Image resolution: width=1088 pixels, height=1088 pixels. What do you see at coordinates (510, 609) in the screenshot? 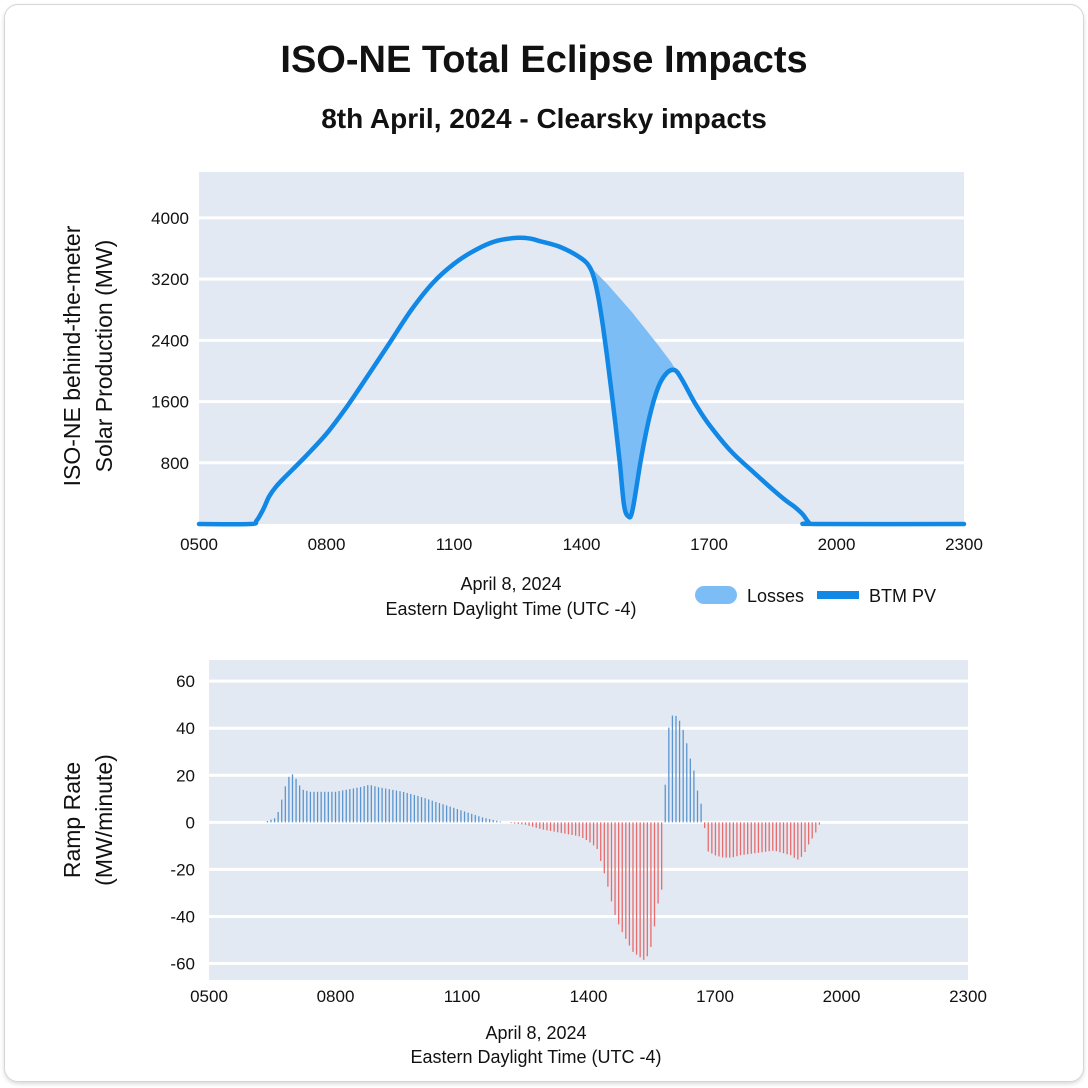
I see `top-x-axis-label-line2: Eastern Daylight Time (UTC -4)` at bounding box center [510, 609].